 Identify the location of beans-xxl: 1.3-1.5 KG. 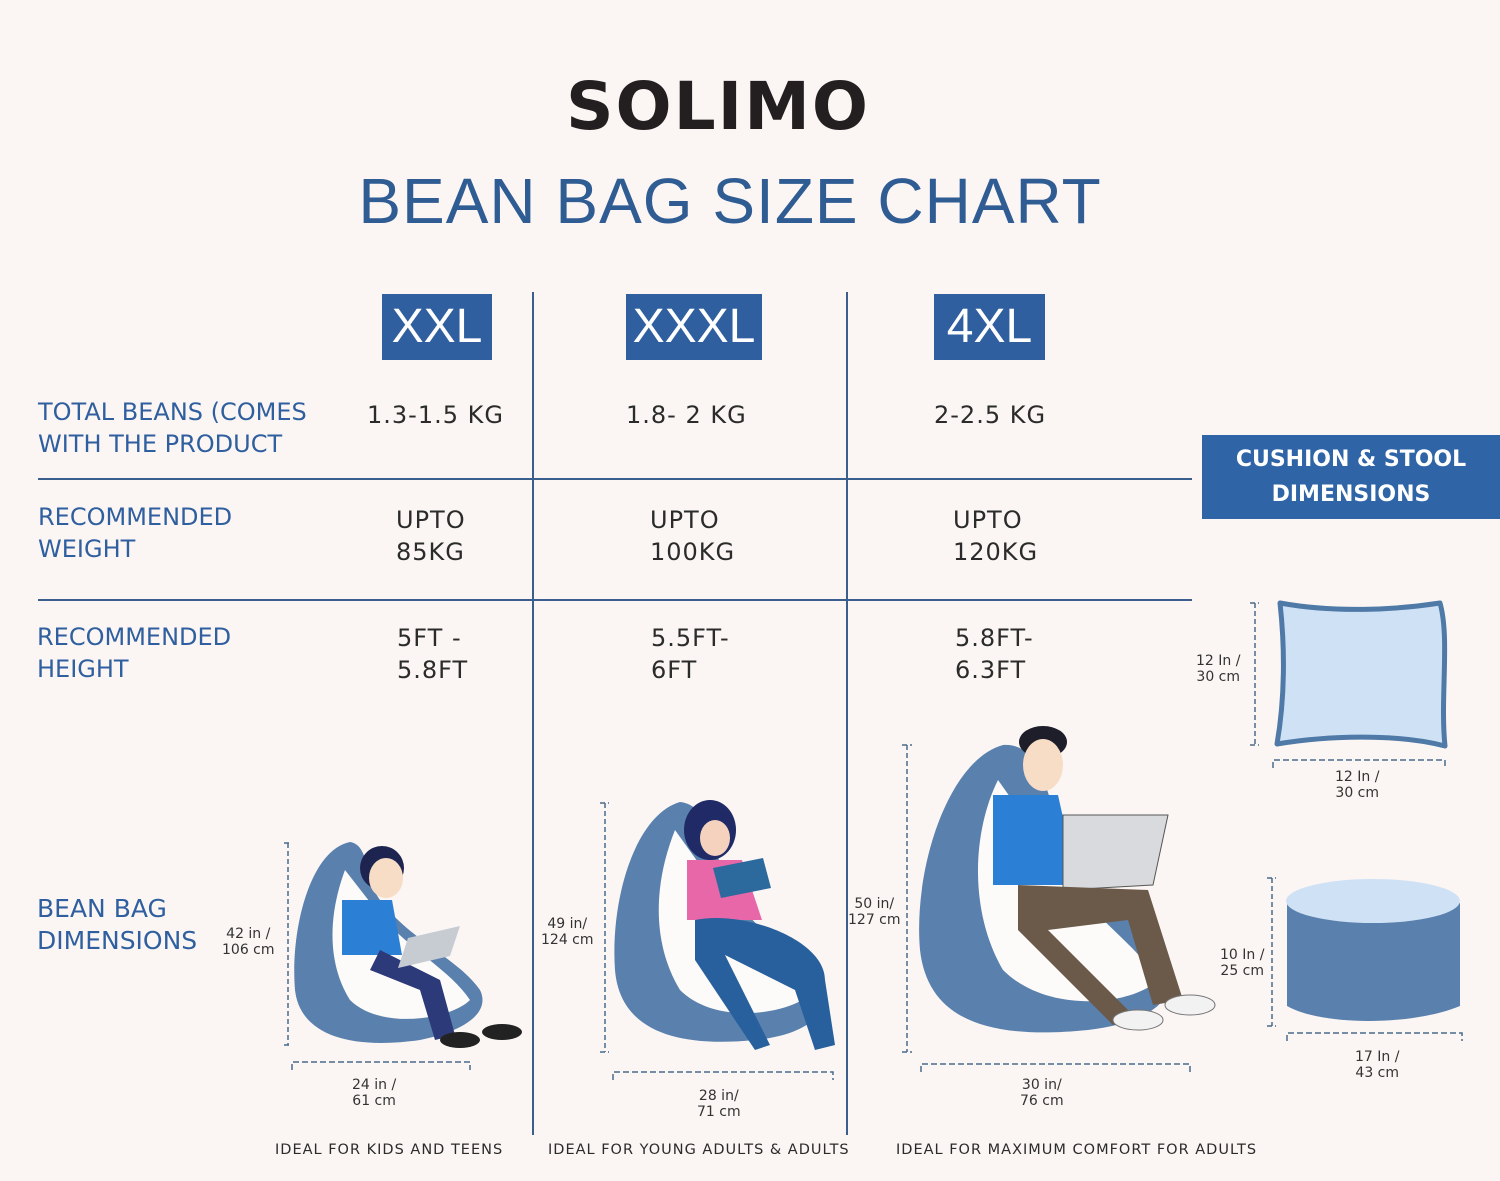
(435, 415).